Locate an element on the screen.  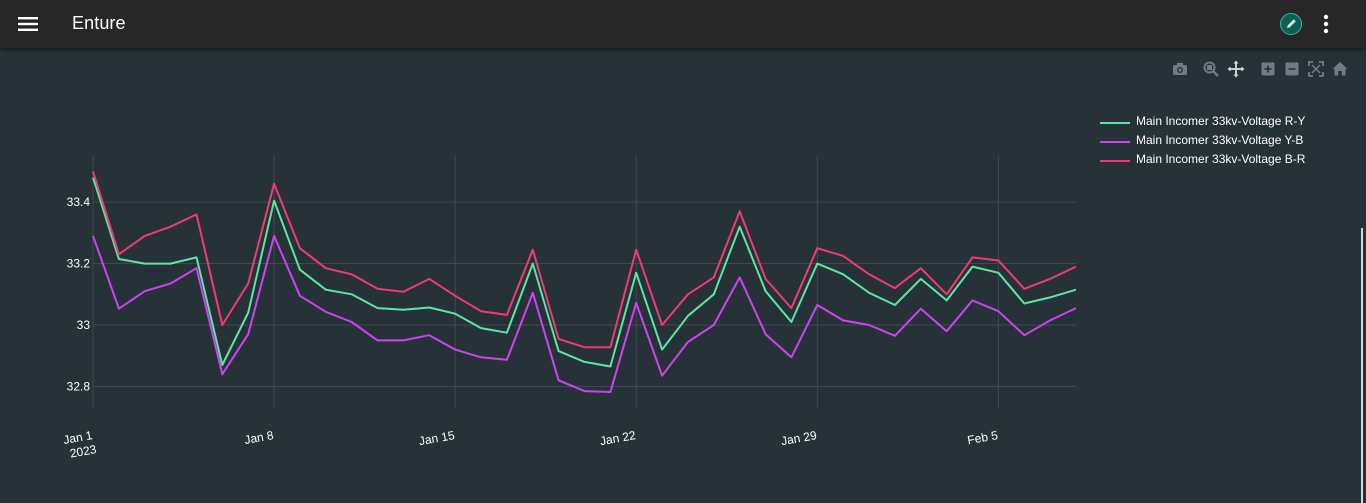
download-image-button is located at coordinates (1180, 69).